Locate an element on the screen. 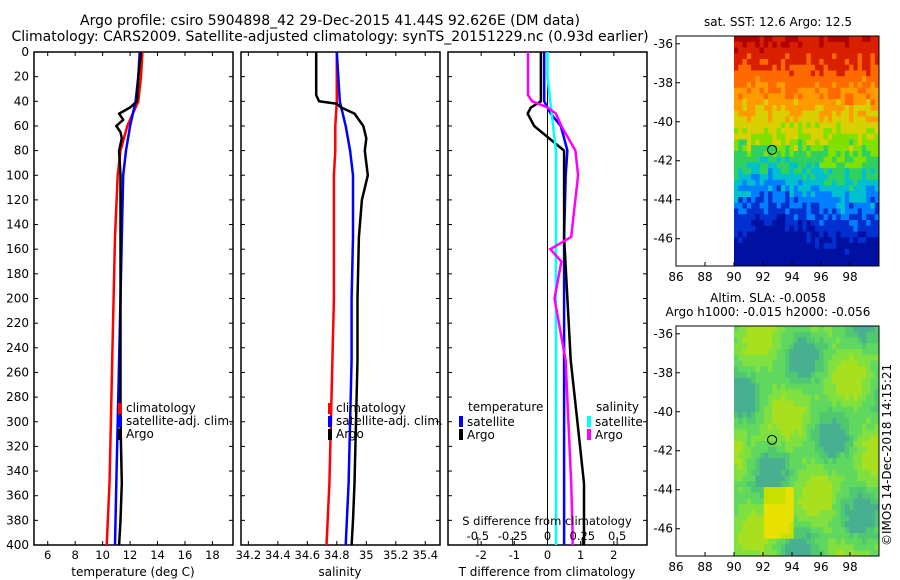 This screenshot has width=900, height=580. x-tick-label: 34.4 is located at coordinates (278, 555).